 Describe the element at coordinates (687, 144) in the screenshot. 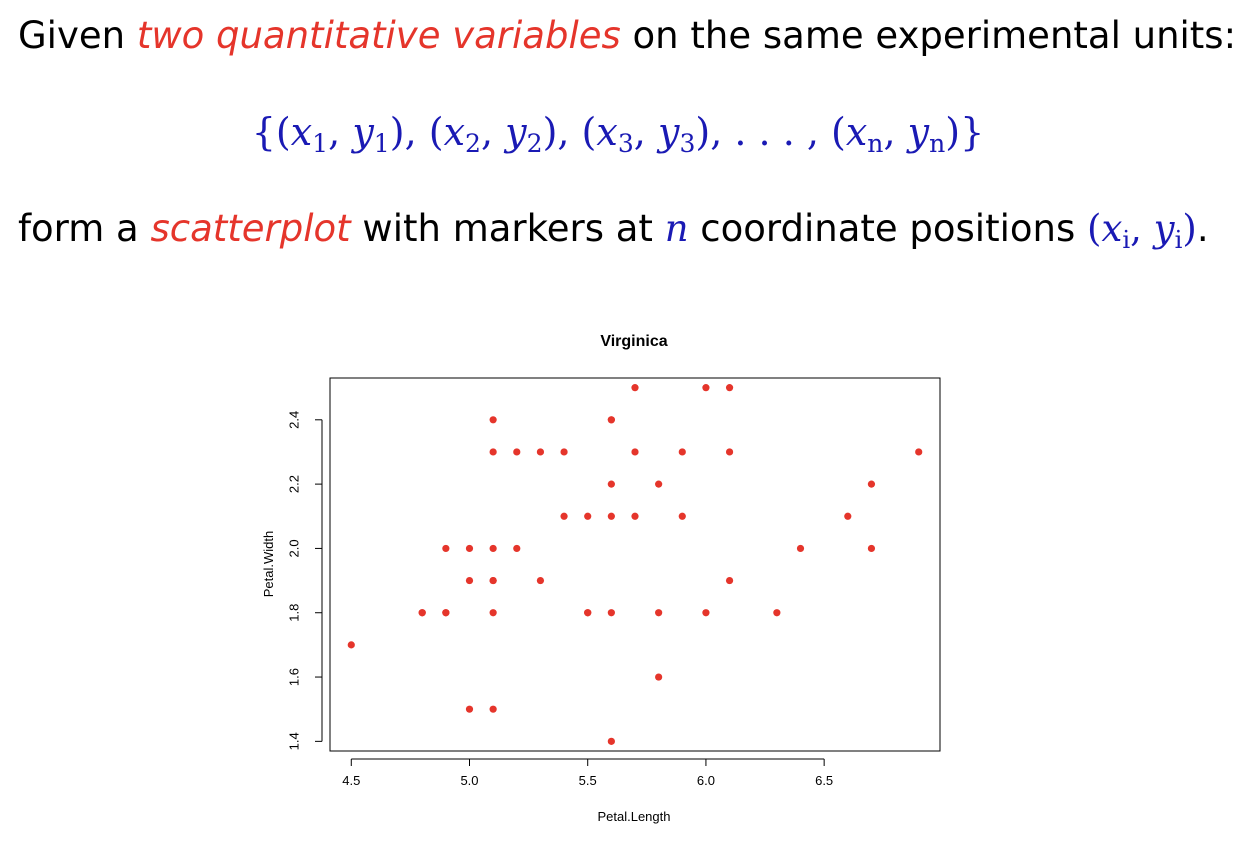

I see `formula-sub-3b: 3` at that location.